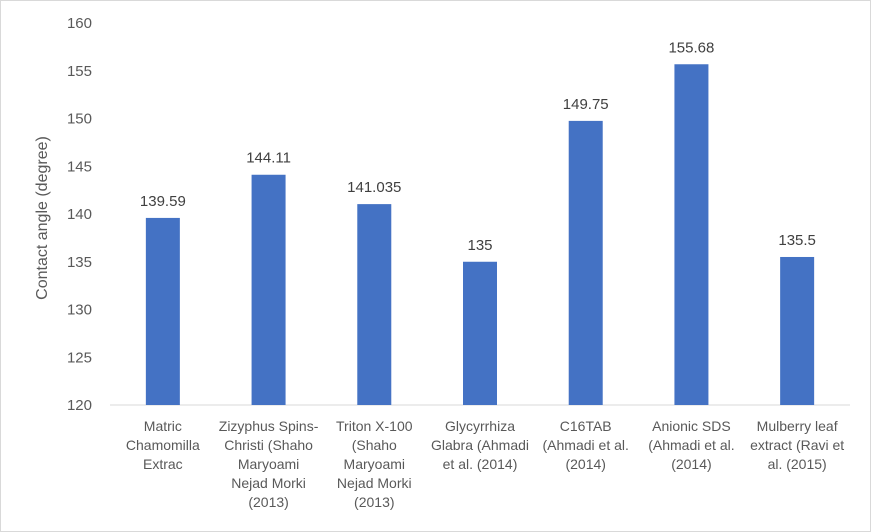 The height and width of the screenshot is (532, 871). Describe the element at coordinates (42, 218) in the screenshot. I see `y-axis-title: Contact angle (degree)` at that location.